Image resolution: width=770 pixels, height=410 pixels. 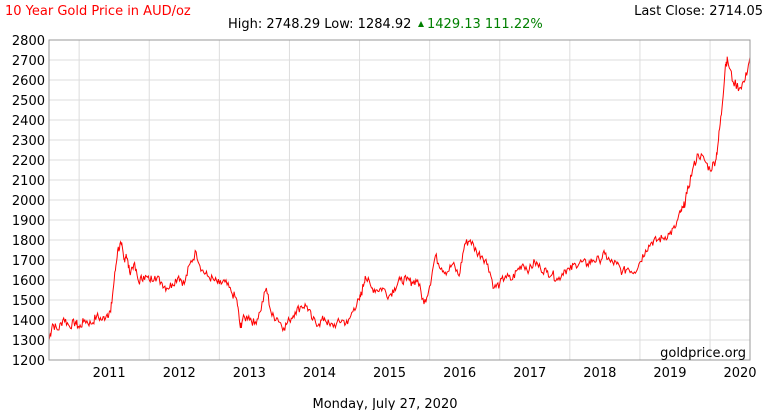 What do you see at coordinates (28, 41) in the screenshot?
I see `y-tick-label: 2800` at bounding box center [28, 41].